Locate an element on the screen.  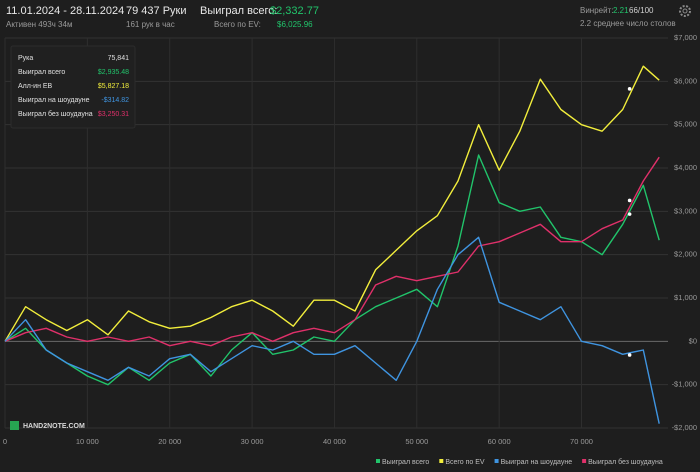
x-tick-label: 60 000 is located at coordinates (499, 441).